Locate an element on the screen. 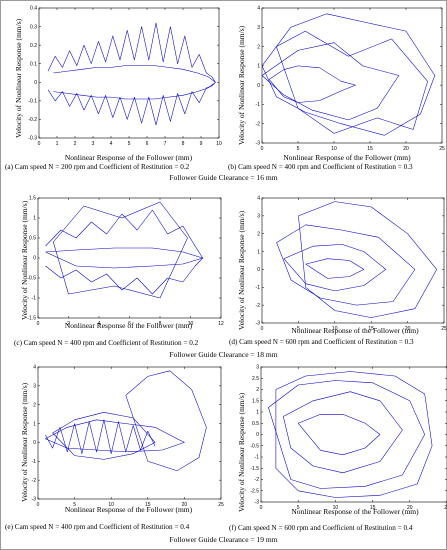 The image size is (447, 550). plot-area-e is located at coordinates (129, 433).